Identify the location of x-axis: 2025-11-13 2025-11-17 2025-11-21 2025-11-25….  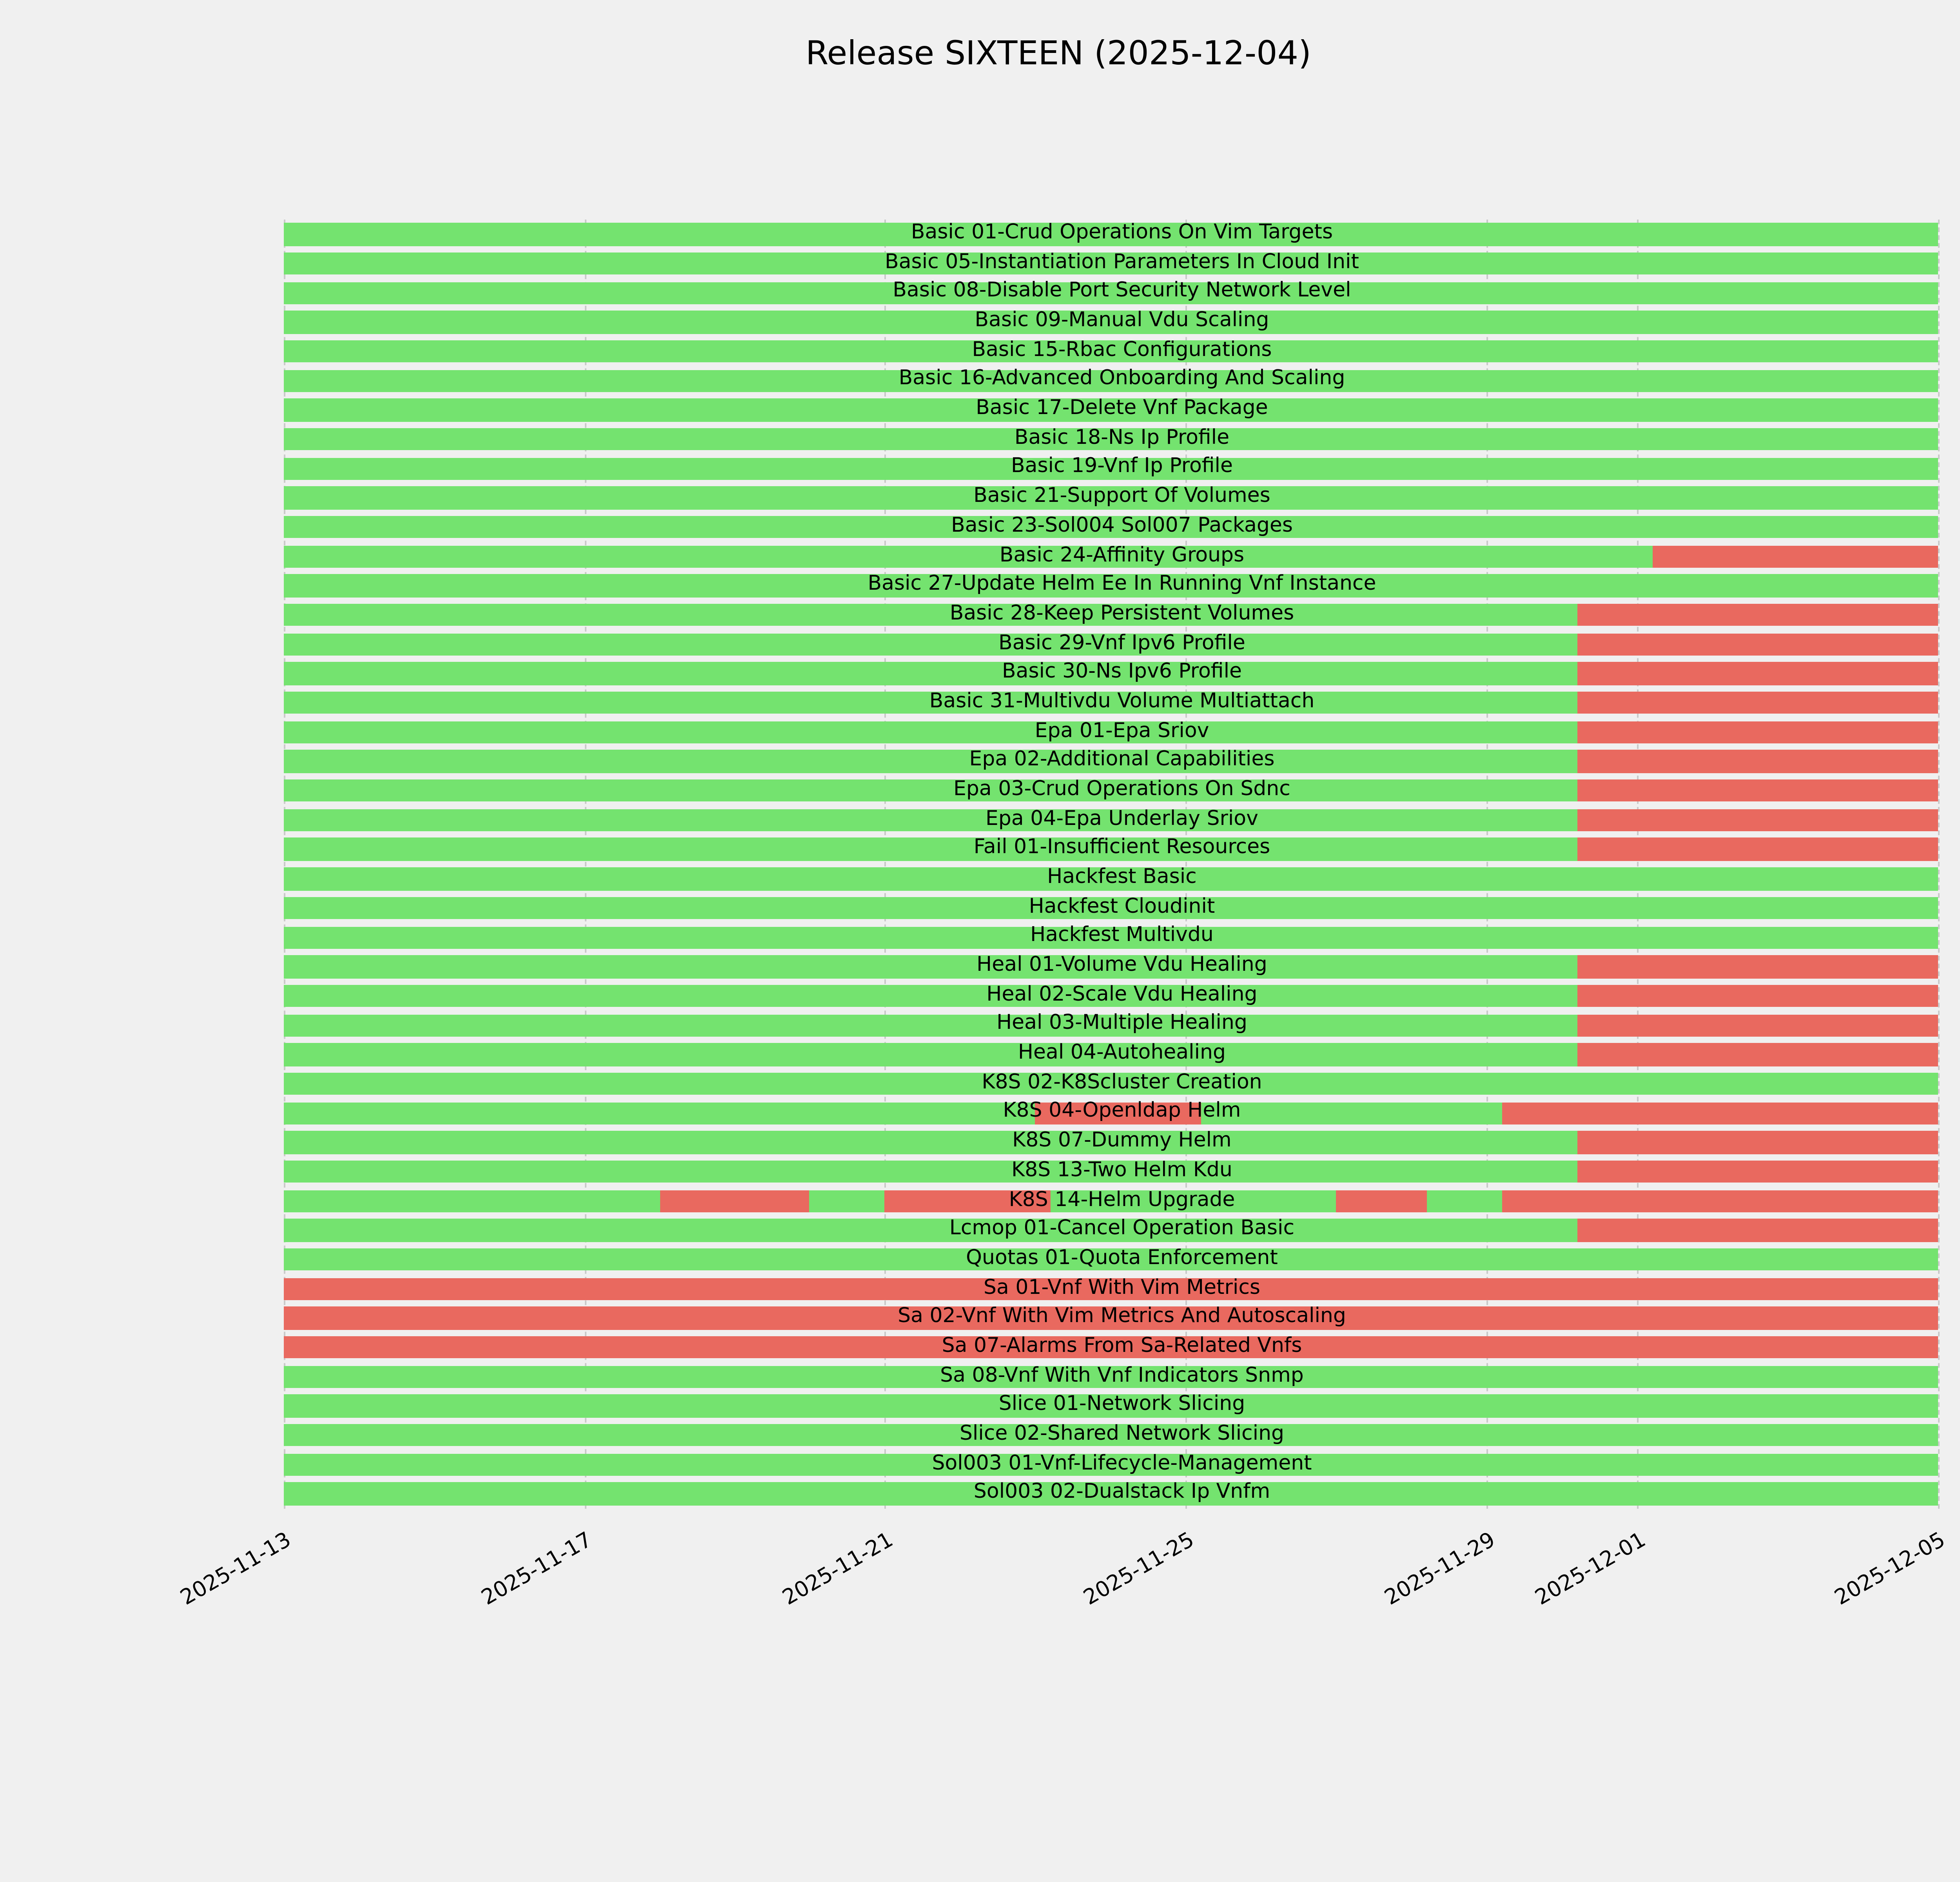
(1068, 1581).